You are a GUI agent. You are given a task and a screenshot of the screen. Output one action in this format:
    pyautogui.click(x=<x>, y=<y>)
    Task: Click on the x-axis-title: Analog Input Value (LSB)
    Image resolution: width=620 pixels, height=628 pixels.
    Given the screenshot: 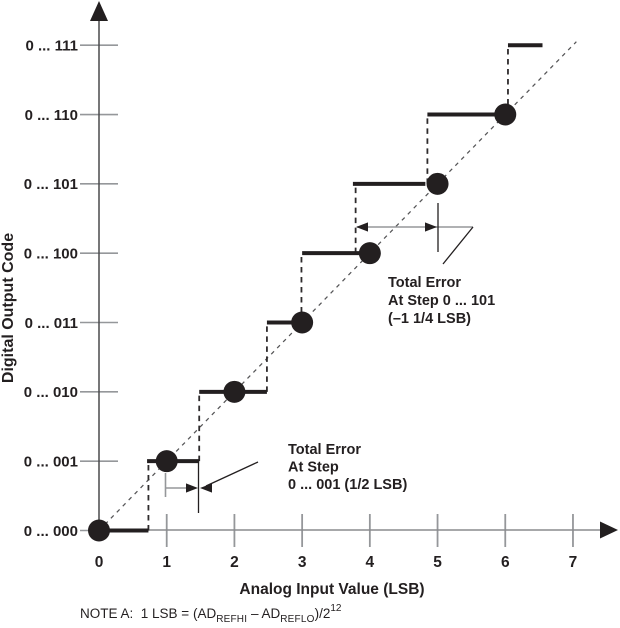 What is the action you would take?
    pyautogui.click(x=331, y=589)
    